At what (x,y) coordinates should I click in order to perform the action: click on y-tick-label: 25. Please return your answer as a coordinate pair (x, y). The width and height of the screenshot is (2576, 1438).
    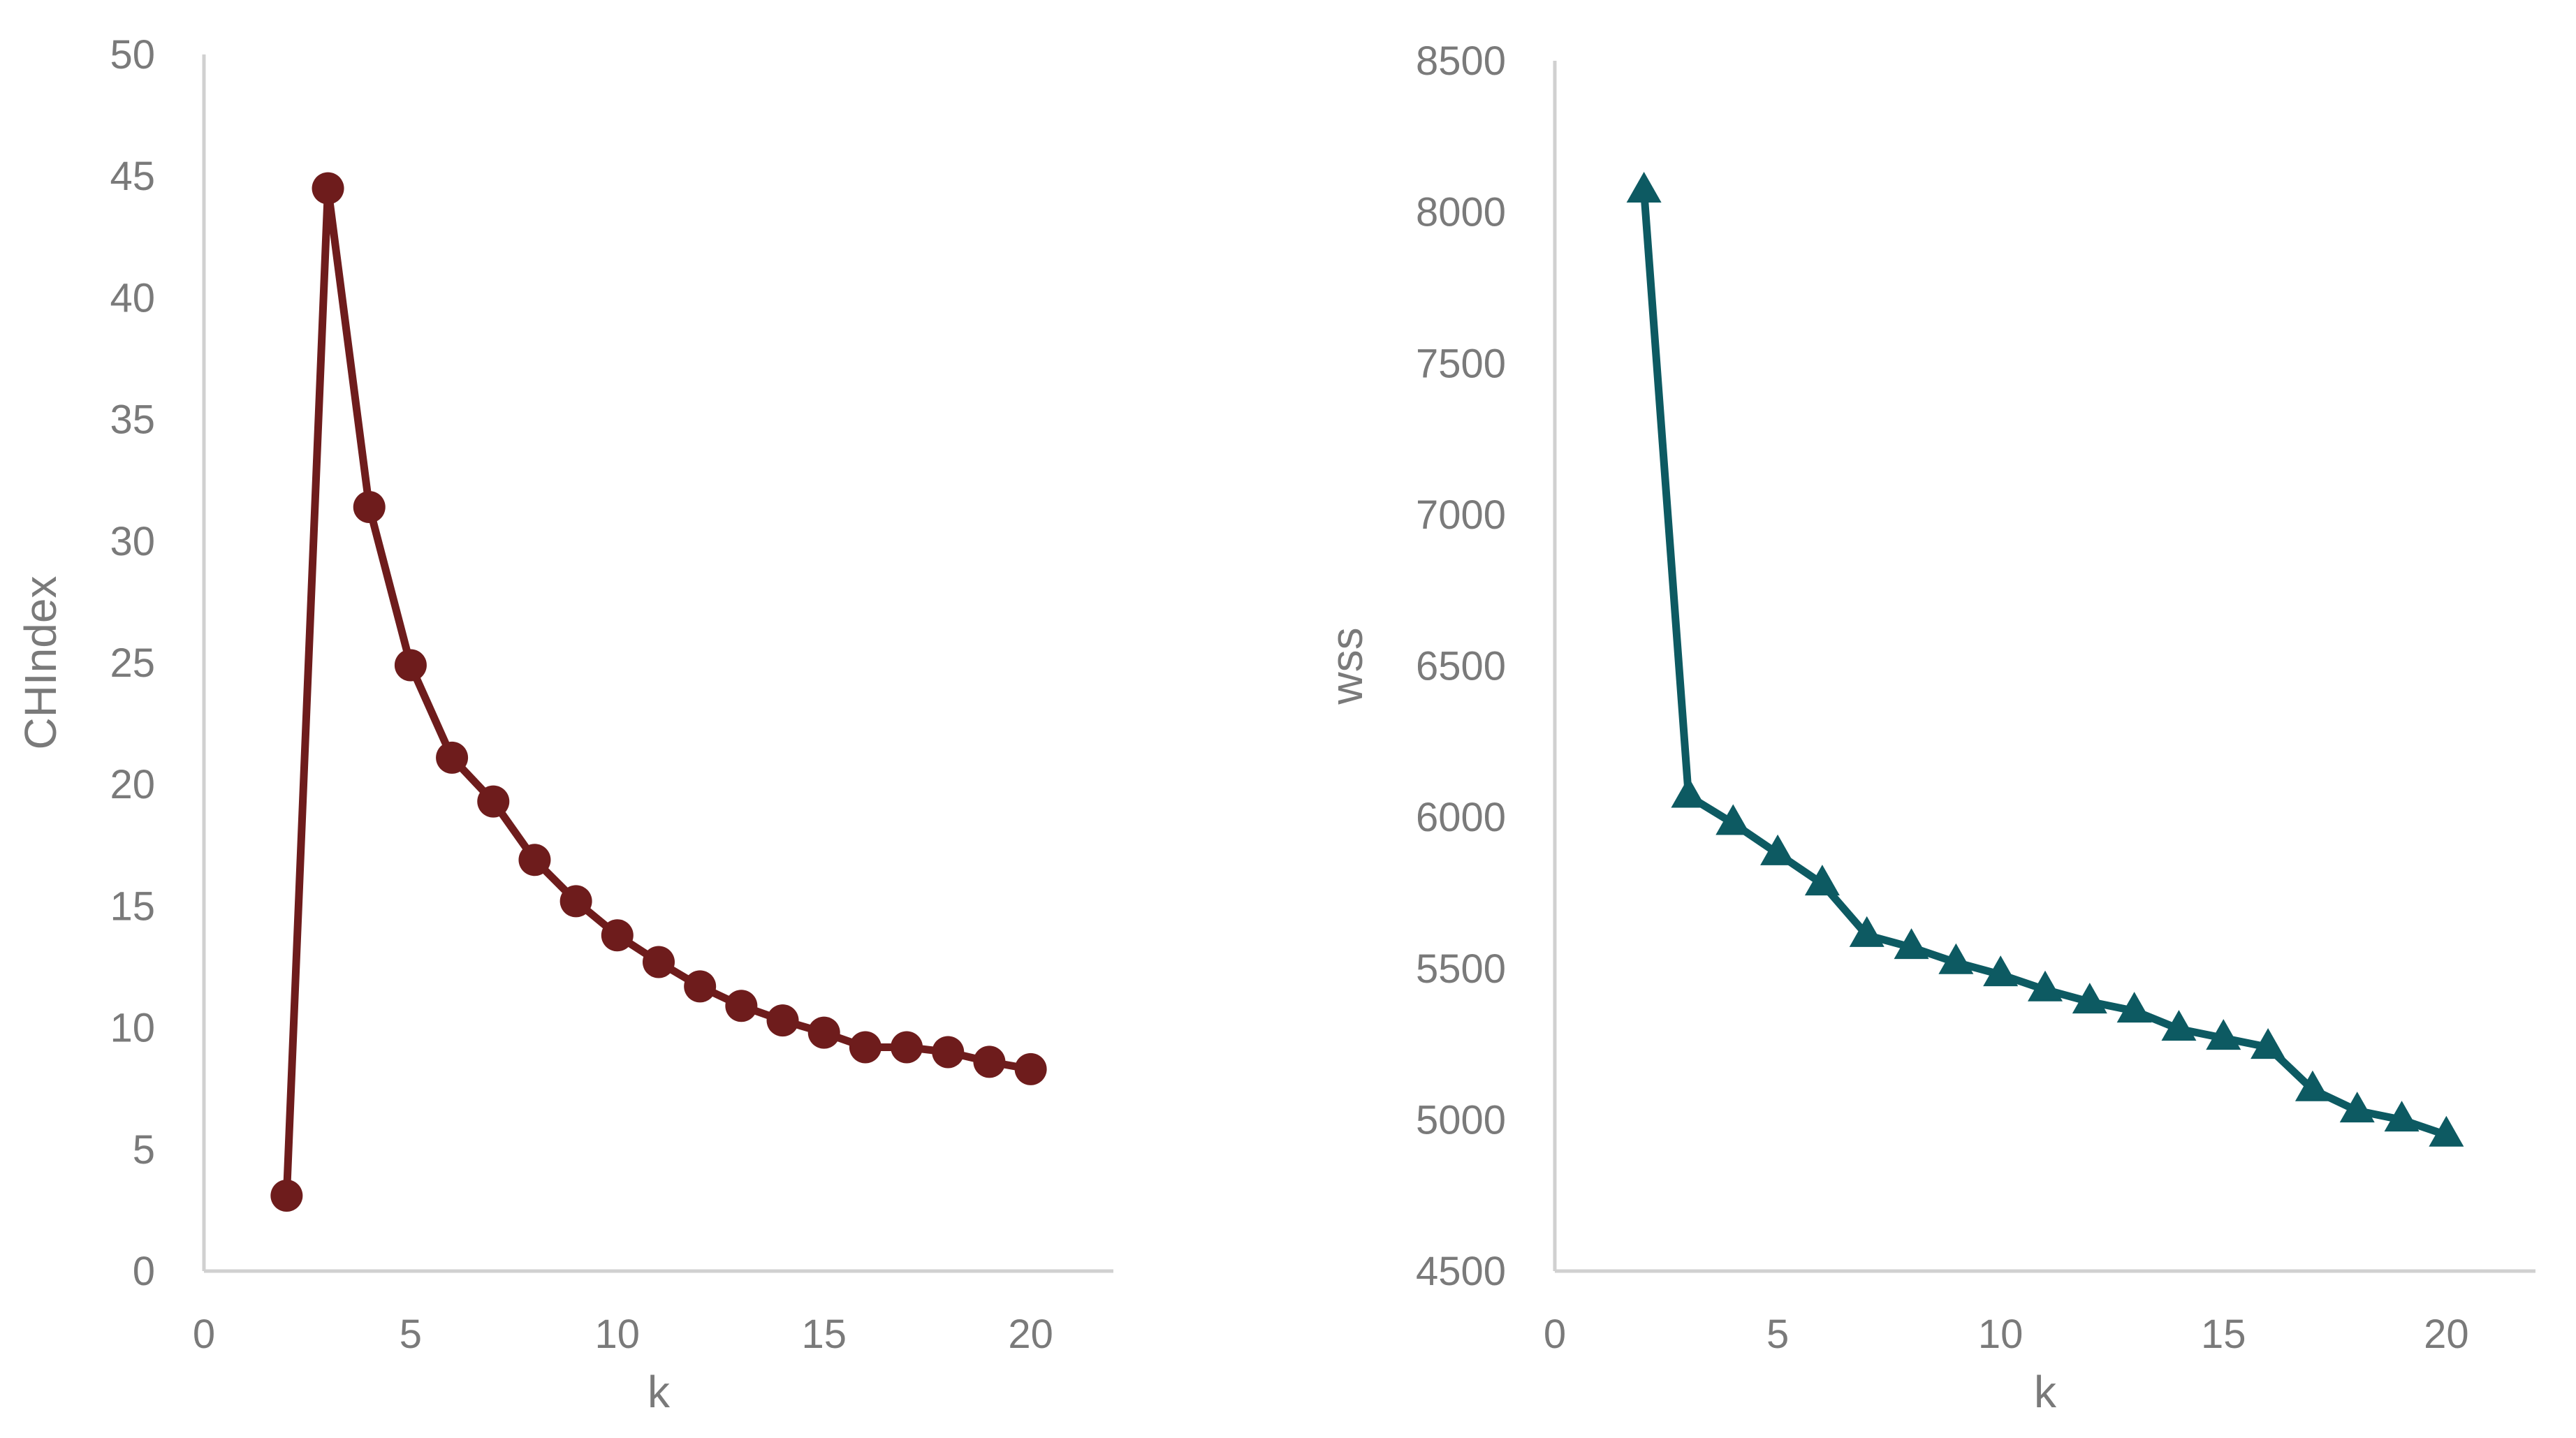
    Looking at the image, I should click on (132, 663).